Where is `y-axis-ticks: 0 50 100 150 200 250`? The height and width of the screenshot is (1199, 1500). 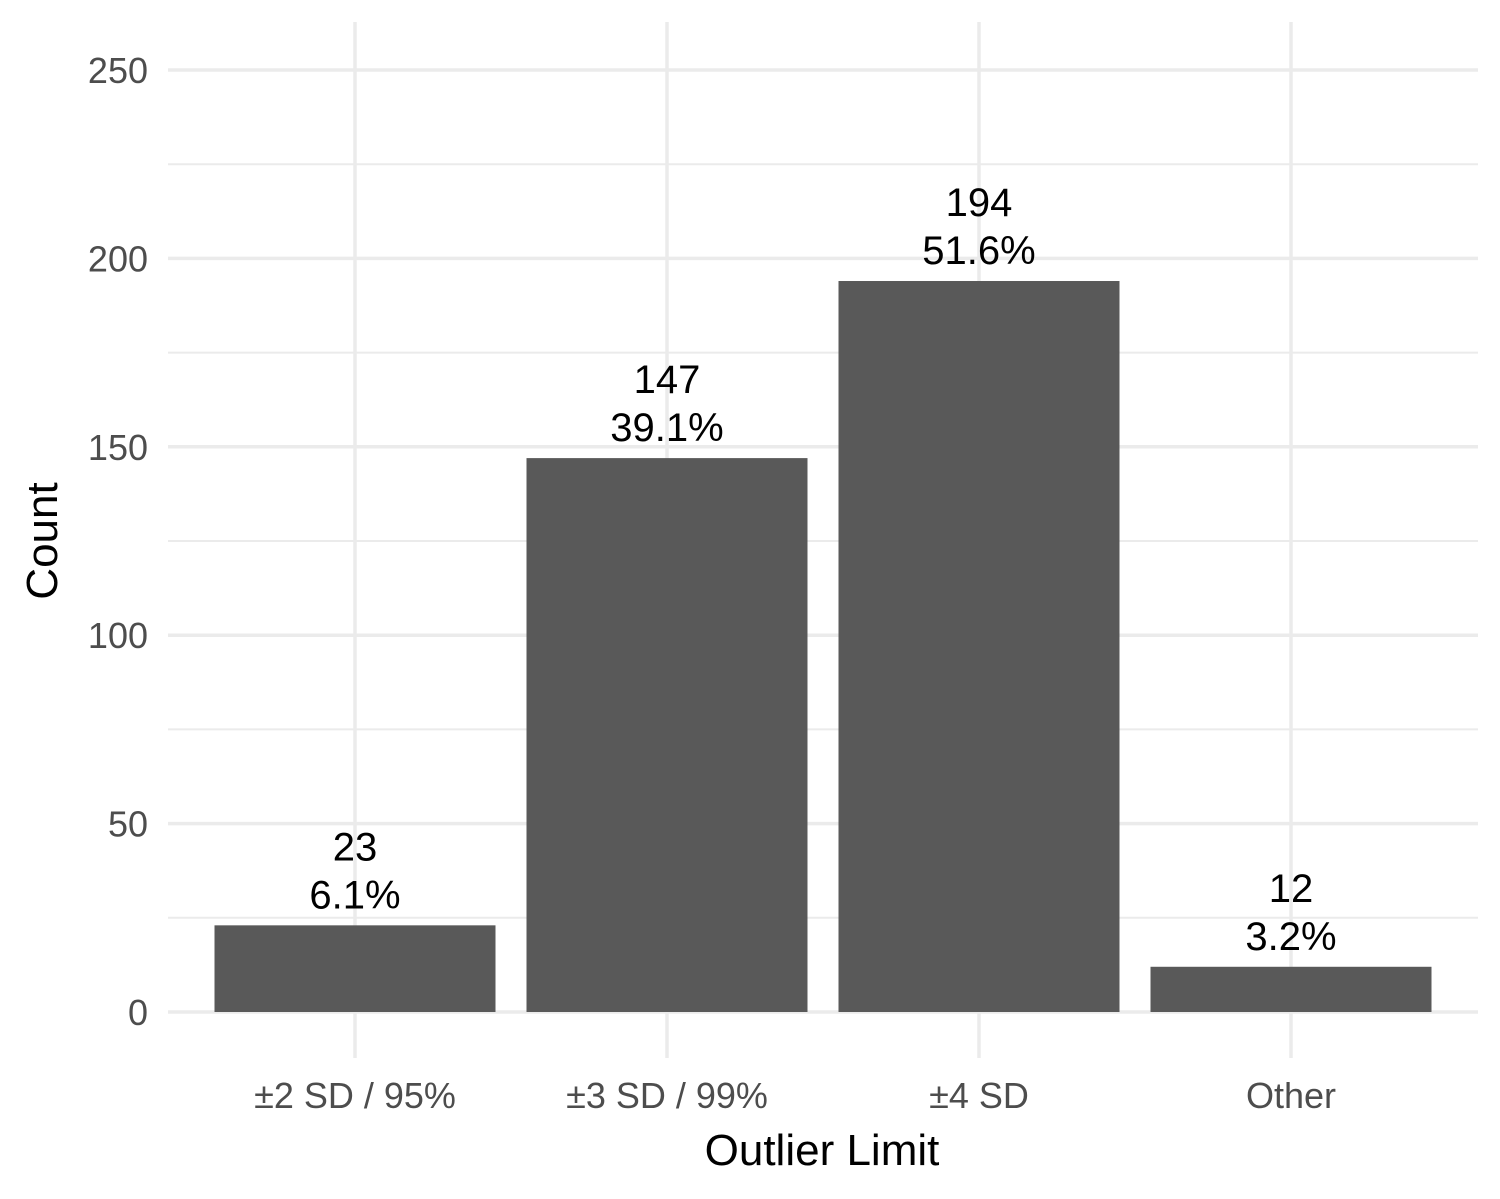
y-axis-ticks: 0 50 100 150 200 250 is located at coordinates (118, 541).